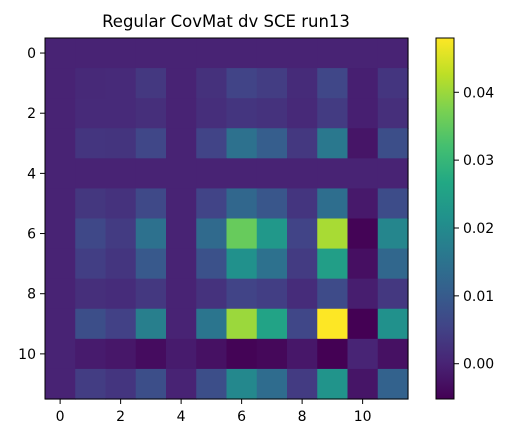  Describe the element at coordinates (242, 83) in the screenshot. I see `heatmap-cell-r1-c6` at that location.